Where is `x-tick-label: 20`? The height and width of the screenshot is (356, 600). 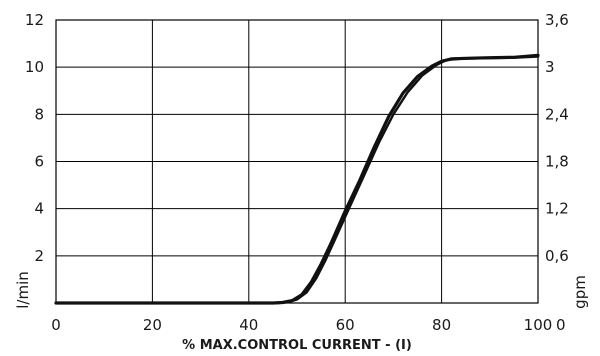
x-tick-label: 20 is located at coordinates (152, 325).